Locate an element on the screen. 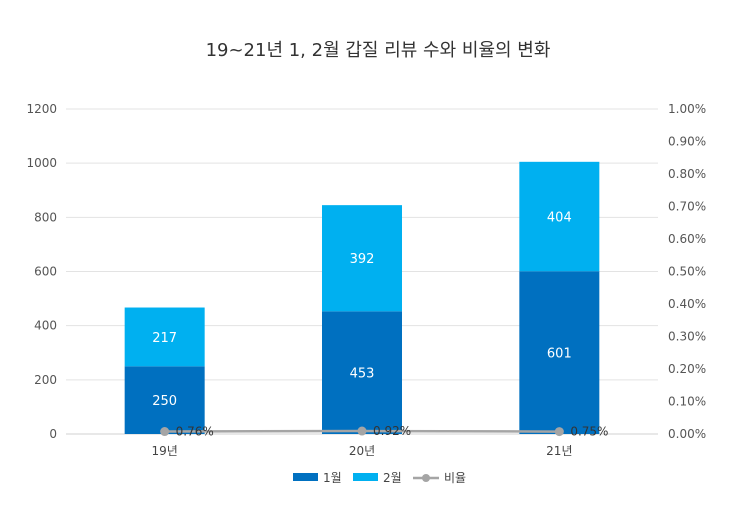 The width and height of the screenshot is (756, 518). y2-tick-label: 0.00% is located at coordinates (687, 434).